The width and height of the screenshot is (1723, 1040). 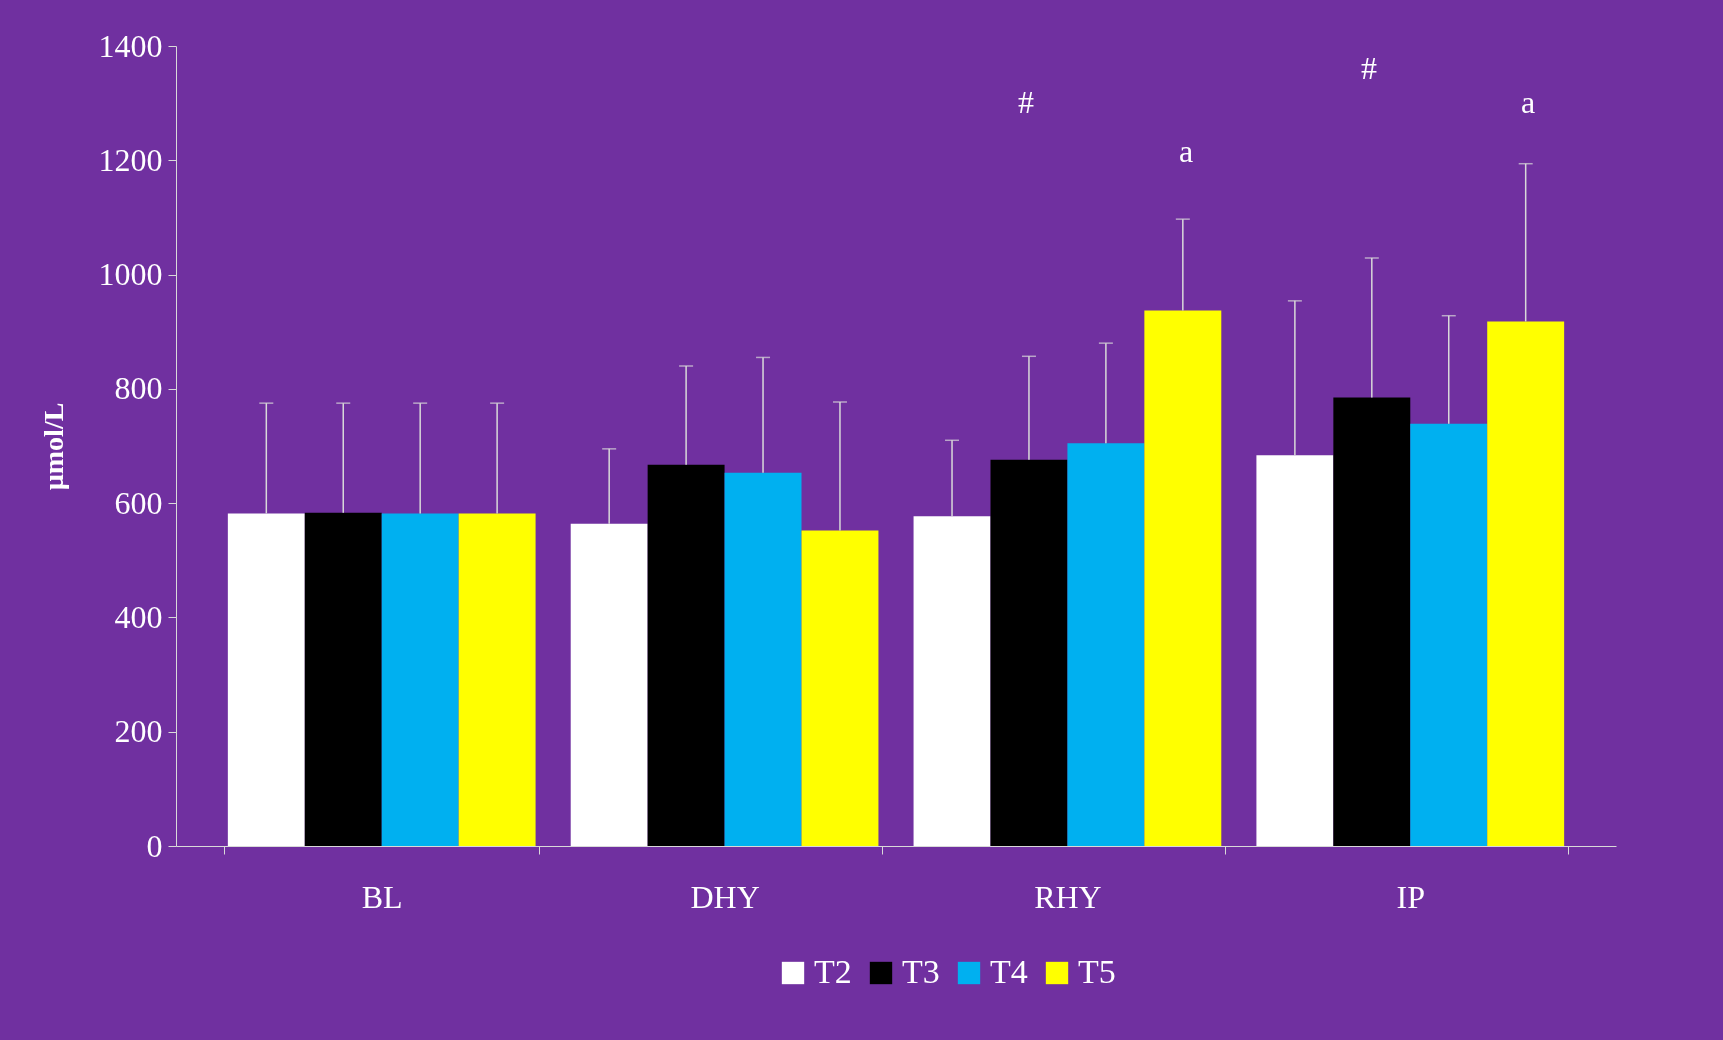 I want to click on y-tick-label: 200, so click(x=138, y=731).